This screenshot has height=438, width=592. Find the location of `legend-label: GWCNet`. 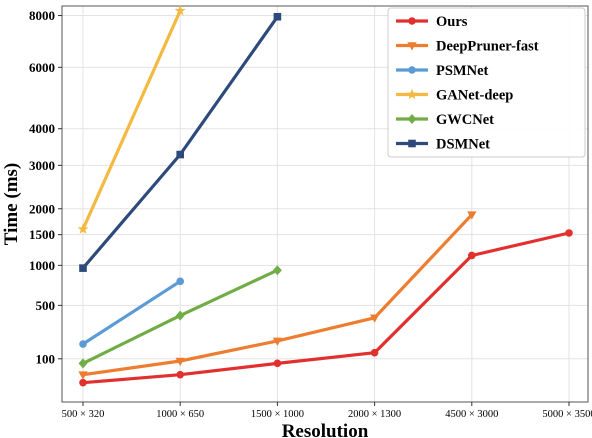

legend-label: GWCNet is located at coordinates (465, 120).